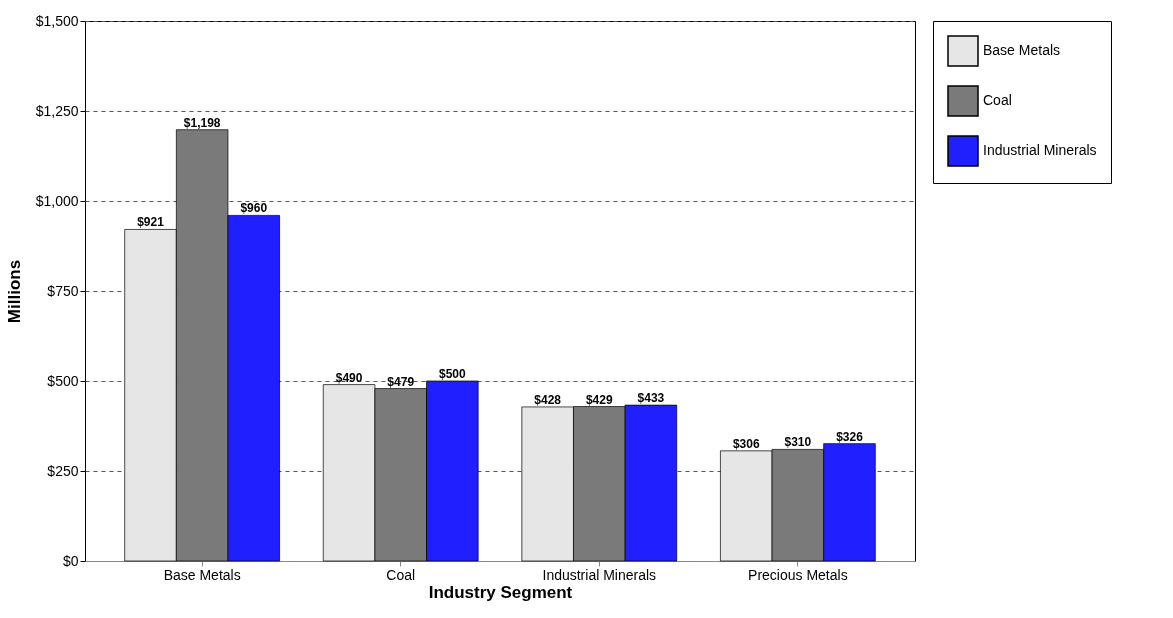  I want to click on data-label: $1,198, so click(202, 122).